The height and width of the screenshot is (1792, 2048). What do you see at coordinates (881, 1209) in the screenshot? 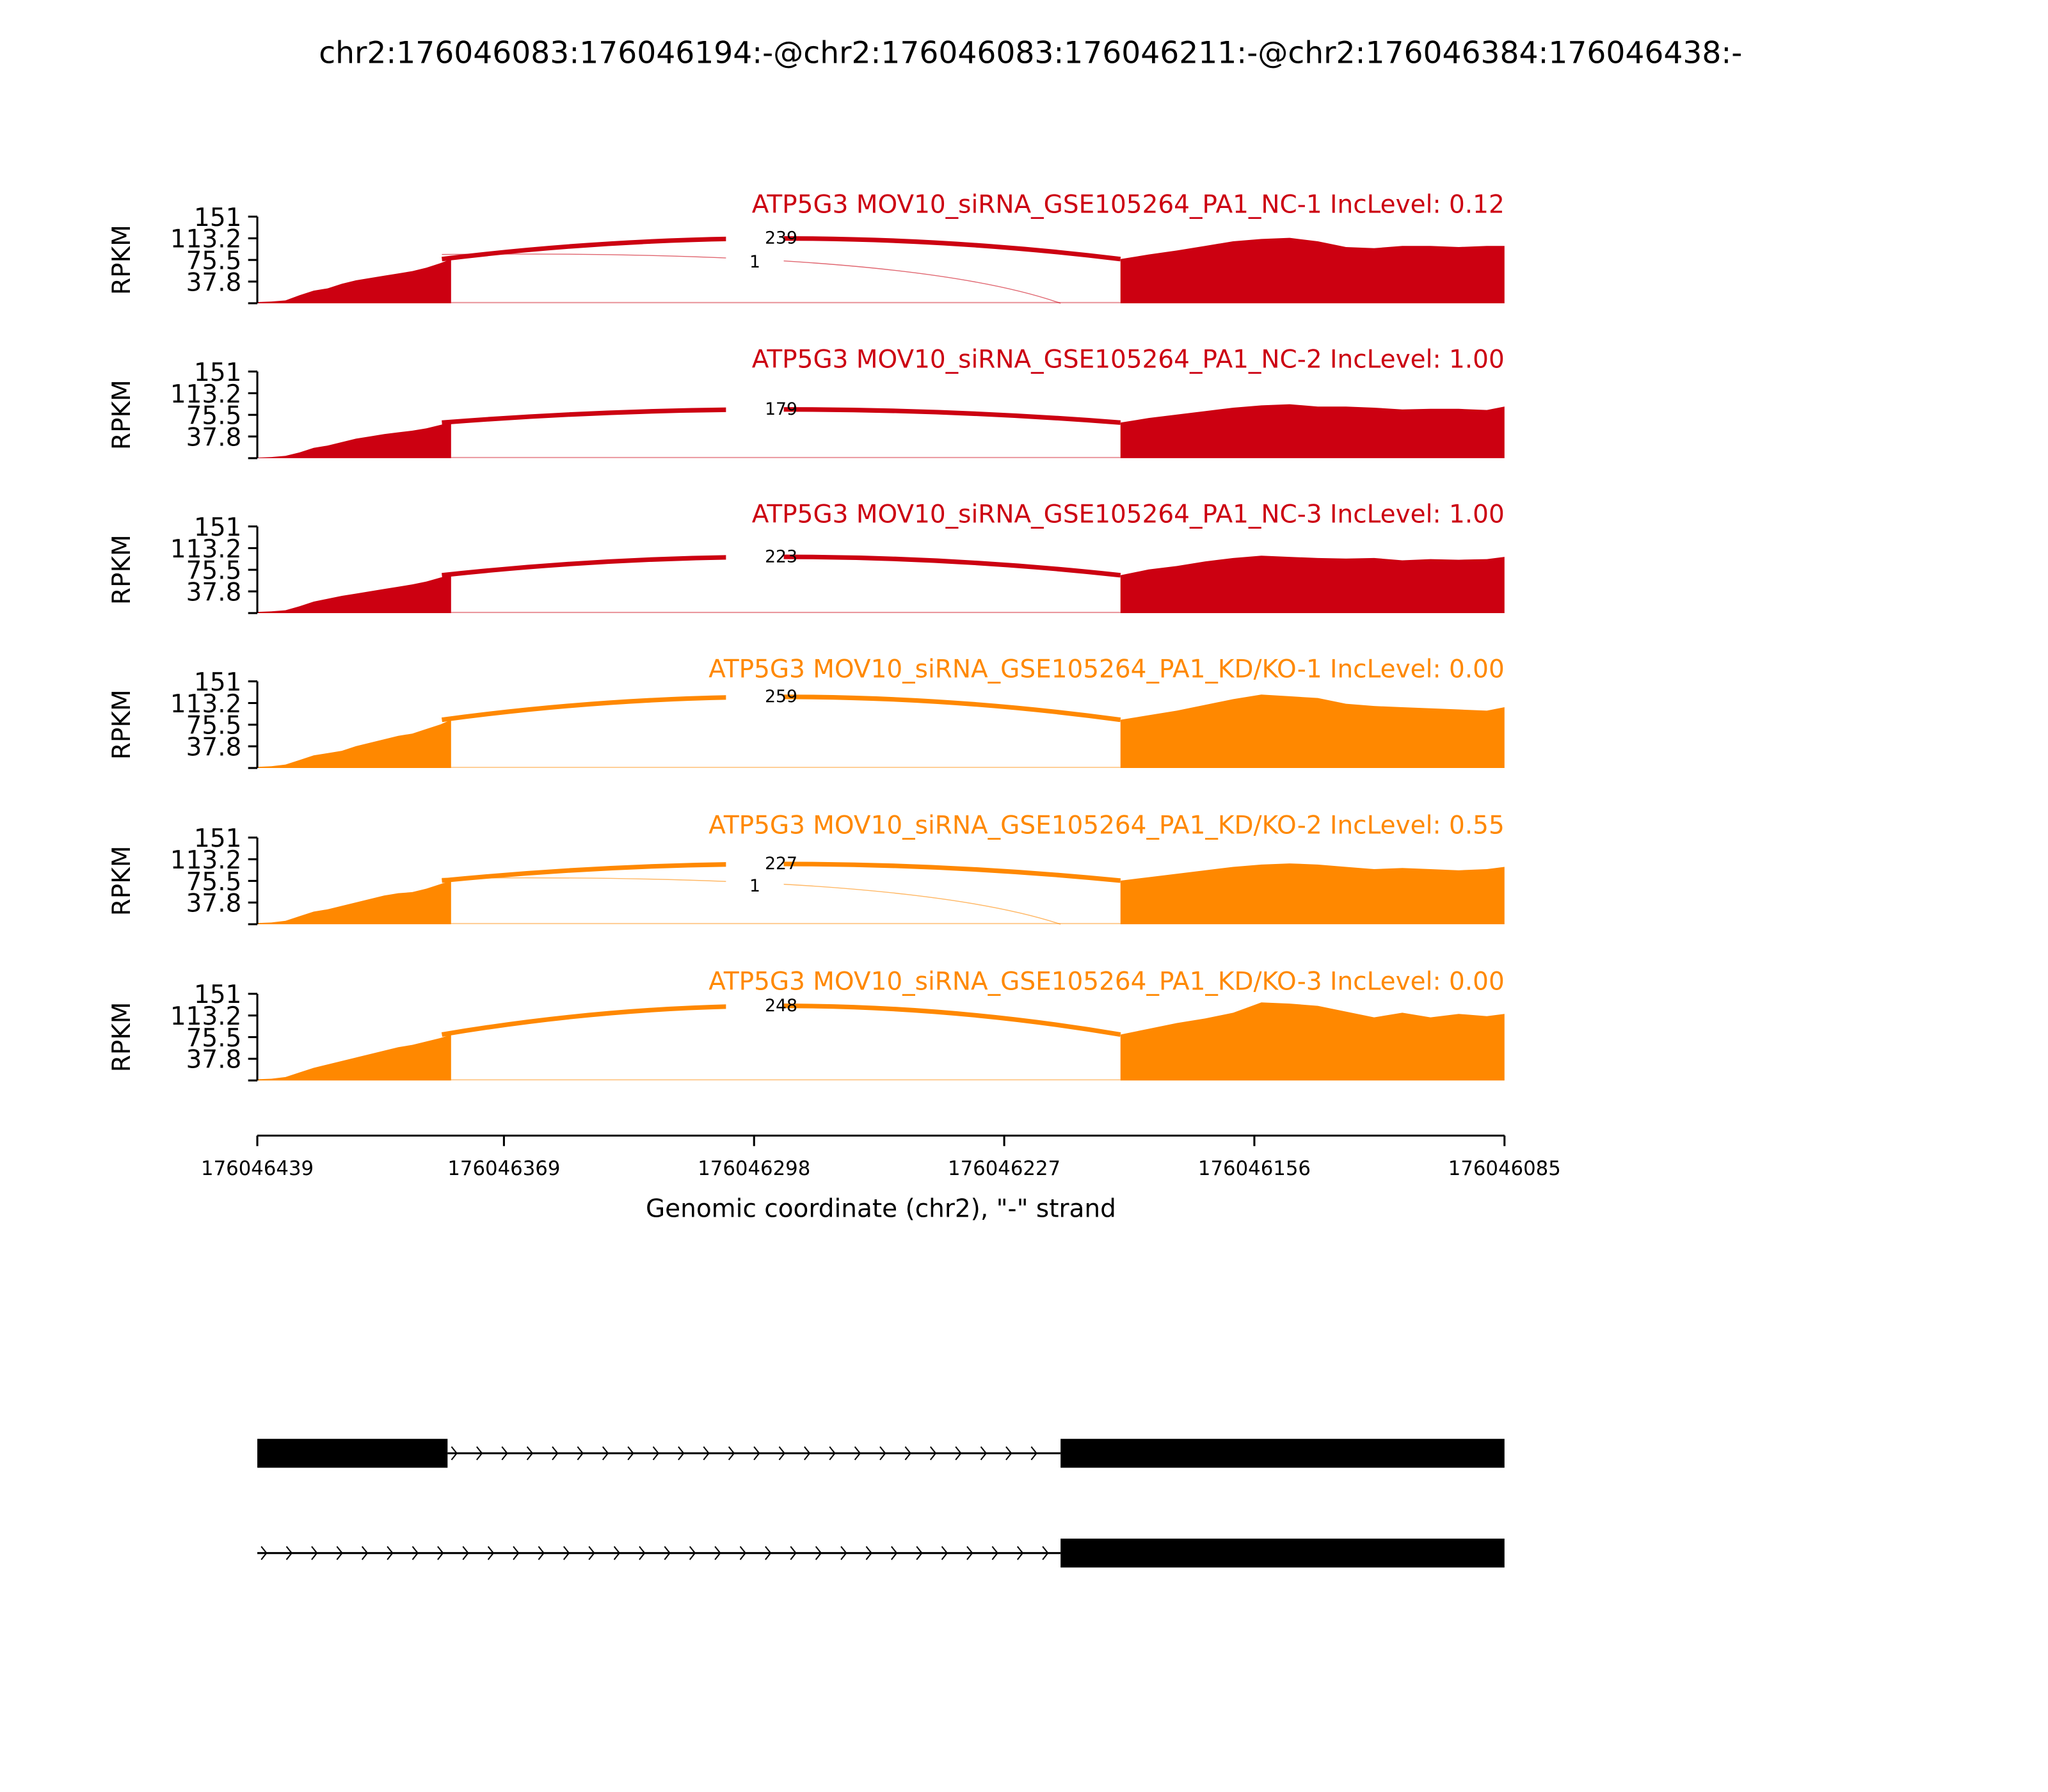
I see `x-axis-label: Genomic coordinate (chr2), "-" strand` at bounding box center [881, 1209].